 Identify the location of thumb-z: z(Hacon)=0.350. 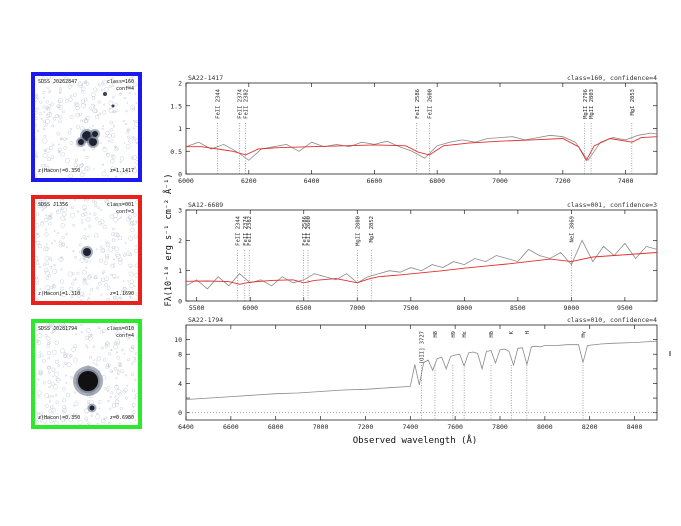
(59, 171).